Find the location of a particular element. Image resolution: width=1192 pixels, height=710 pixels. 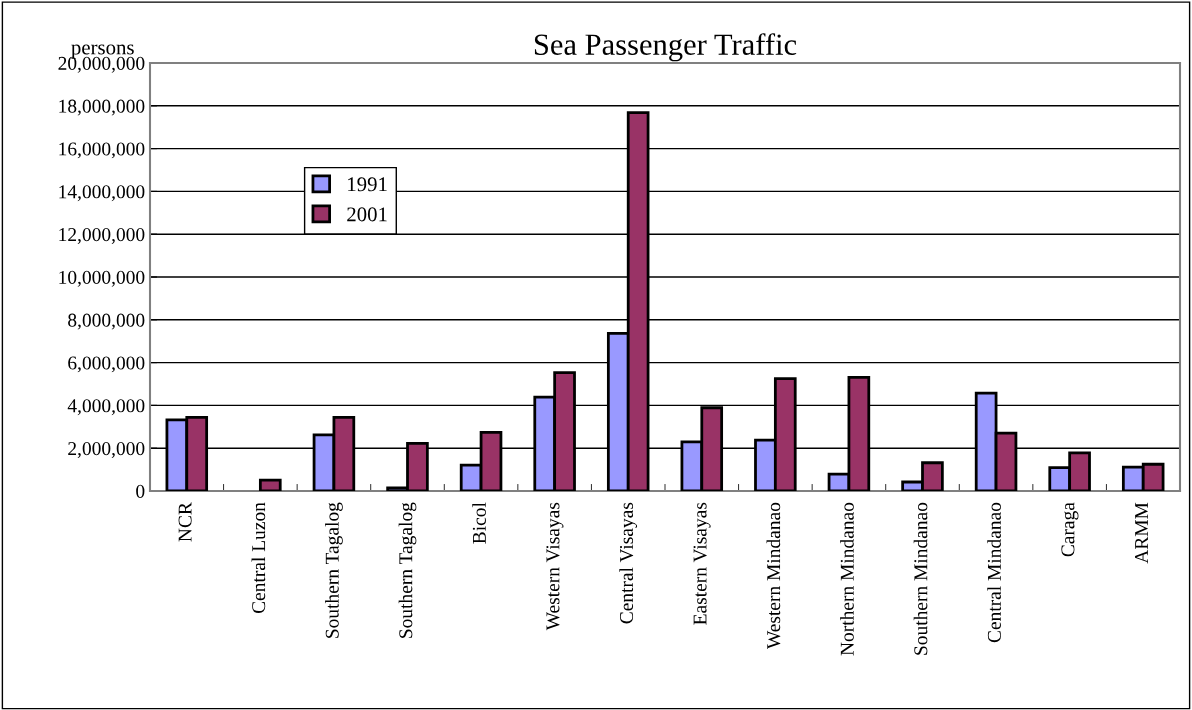

x-tick-label: Western Mindanao is located at coordinates (773, 576).